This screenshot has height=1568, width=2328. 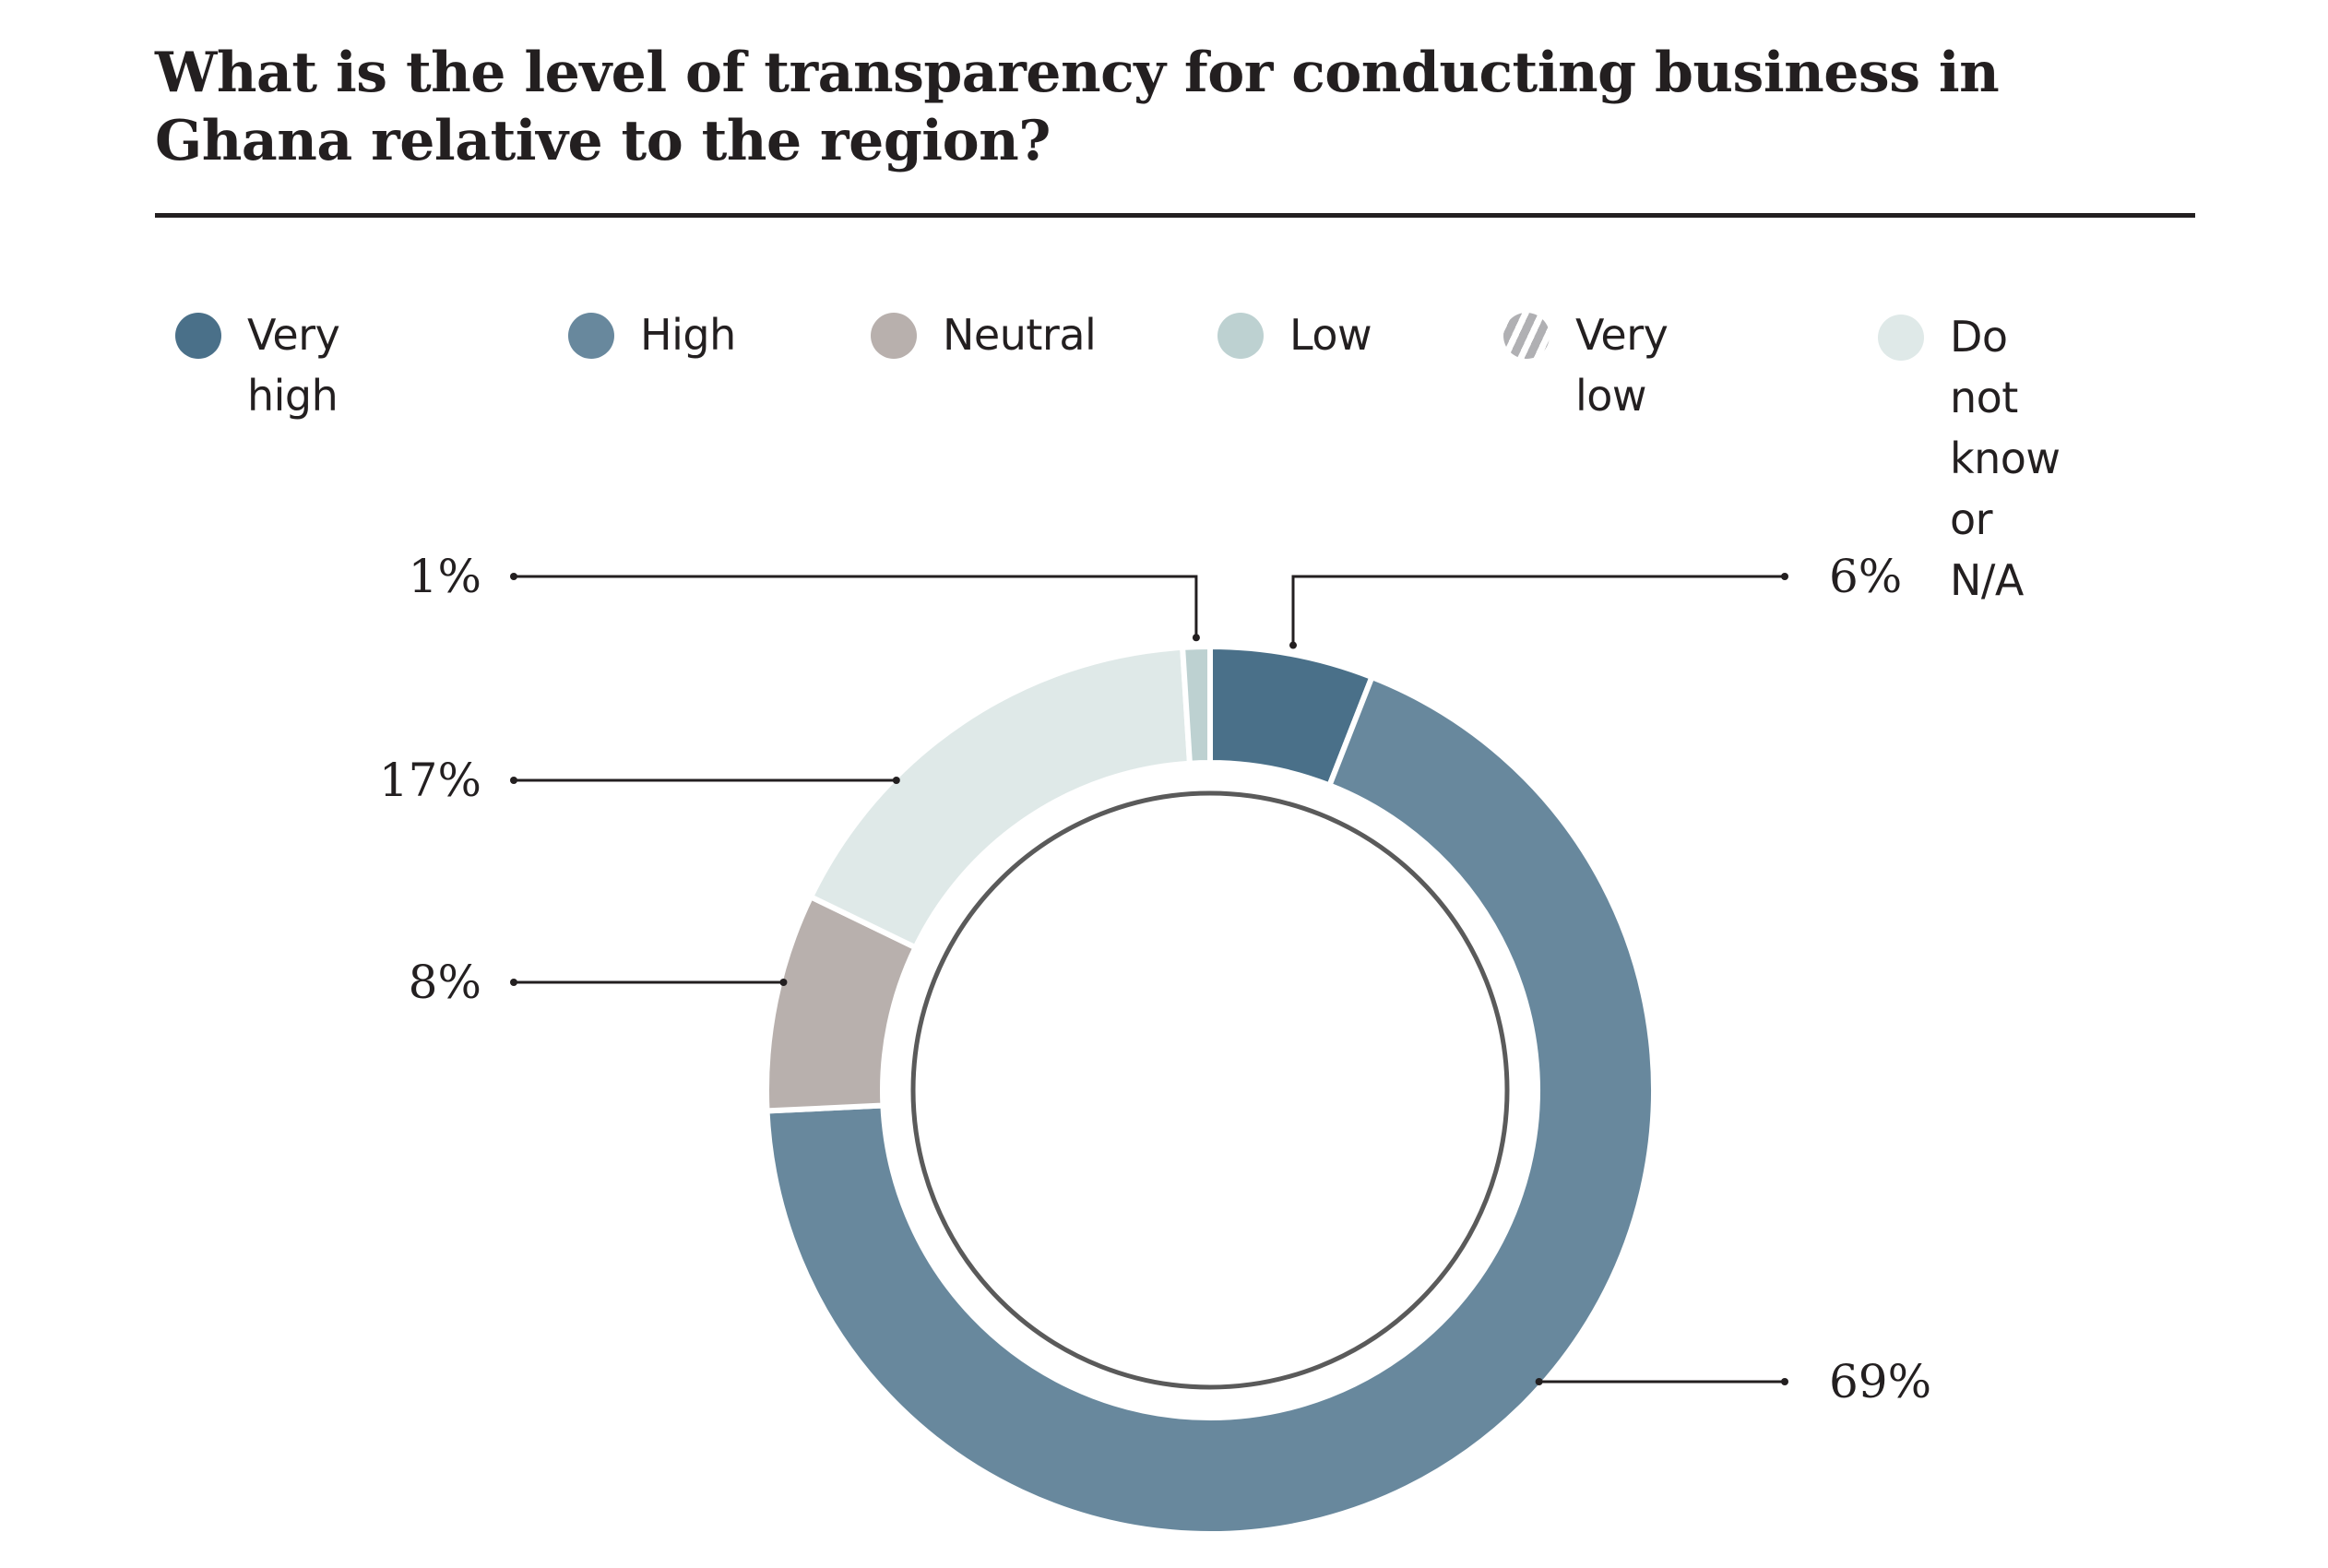 What do you see at coordinates (1865, 576) in the screenshot?
I see `data-label-very-high: 6%` at bounding box center [1865, 576].